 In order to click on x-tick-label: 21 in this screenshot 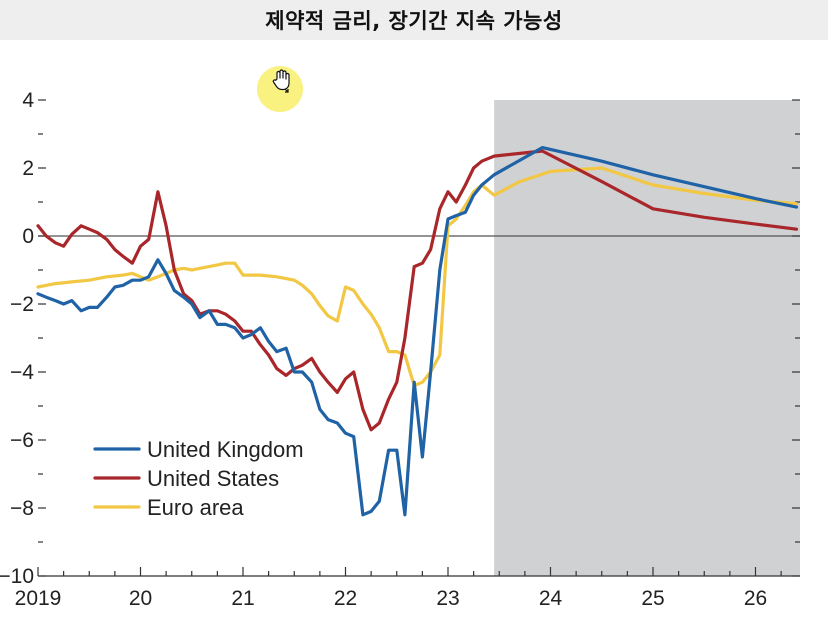, I will do `click(242, 598)`.